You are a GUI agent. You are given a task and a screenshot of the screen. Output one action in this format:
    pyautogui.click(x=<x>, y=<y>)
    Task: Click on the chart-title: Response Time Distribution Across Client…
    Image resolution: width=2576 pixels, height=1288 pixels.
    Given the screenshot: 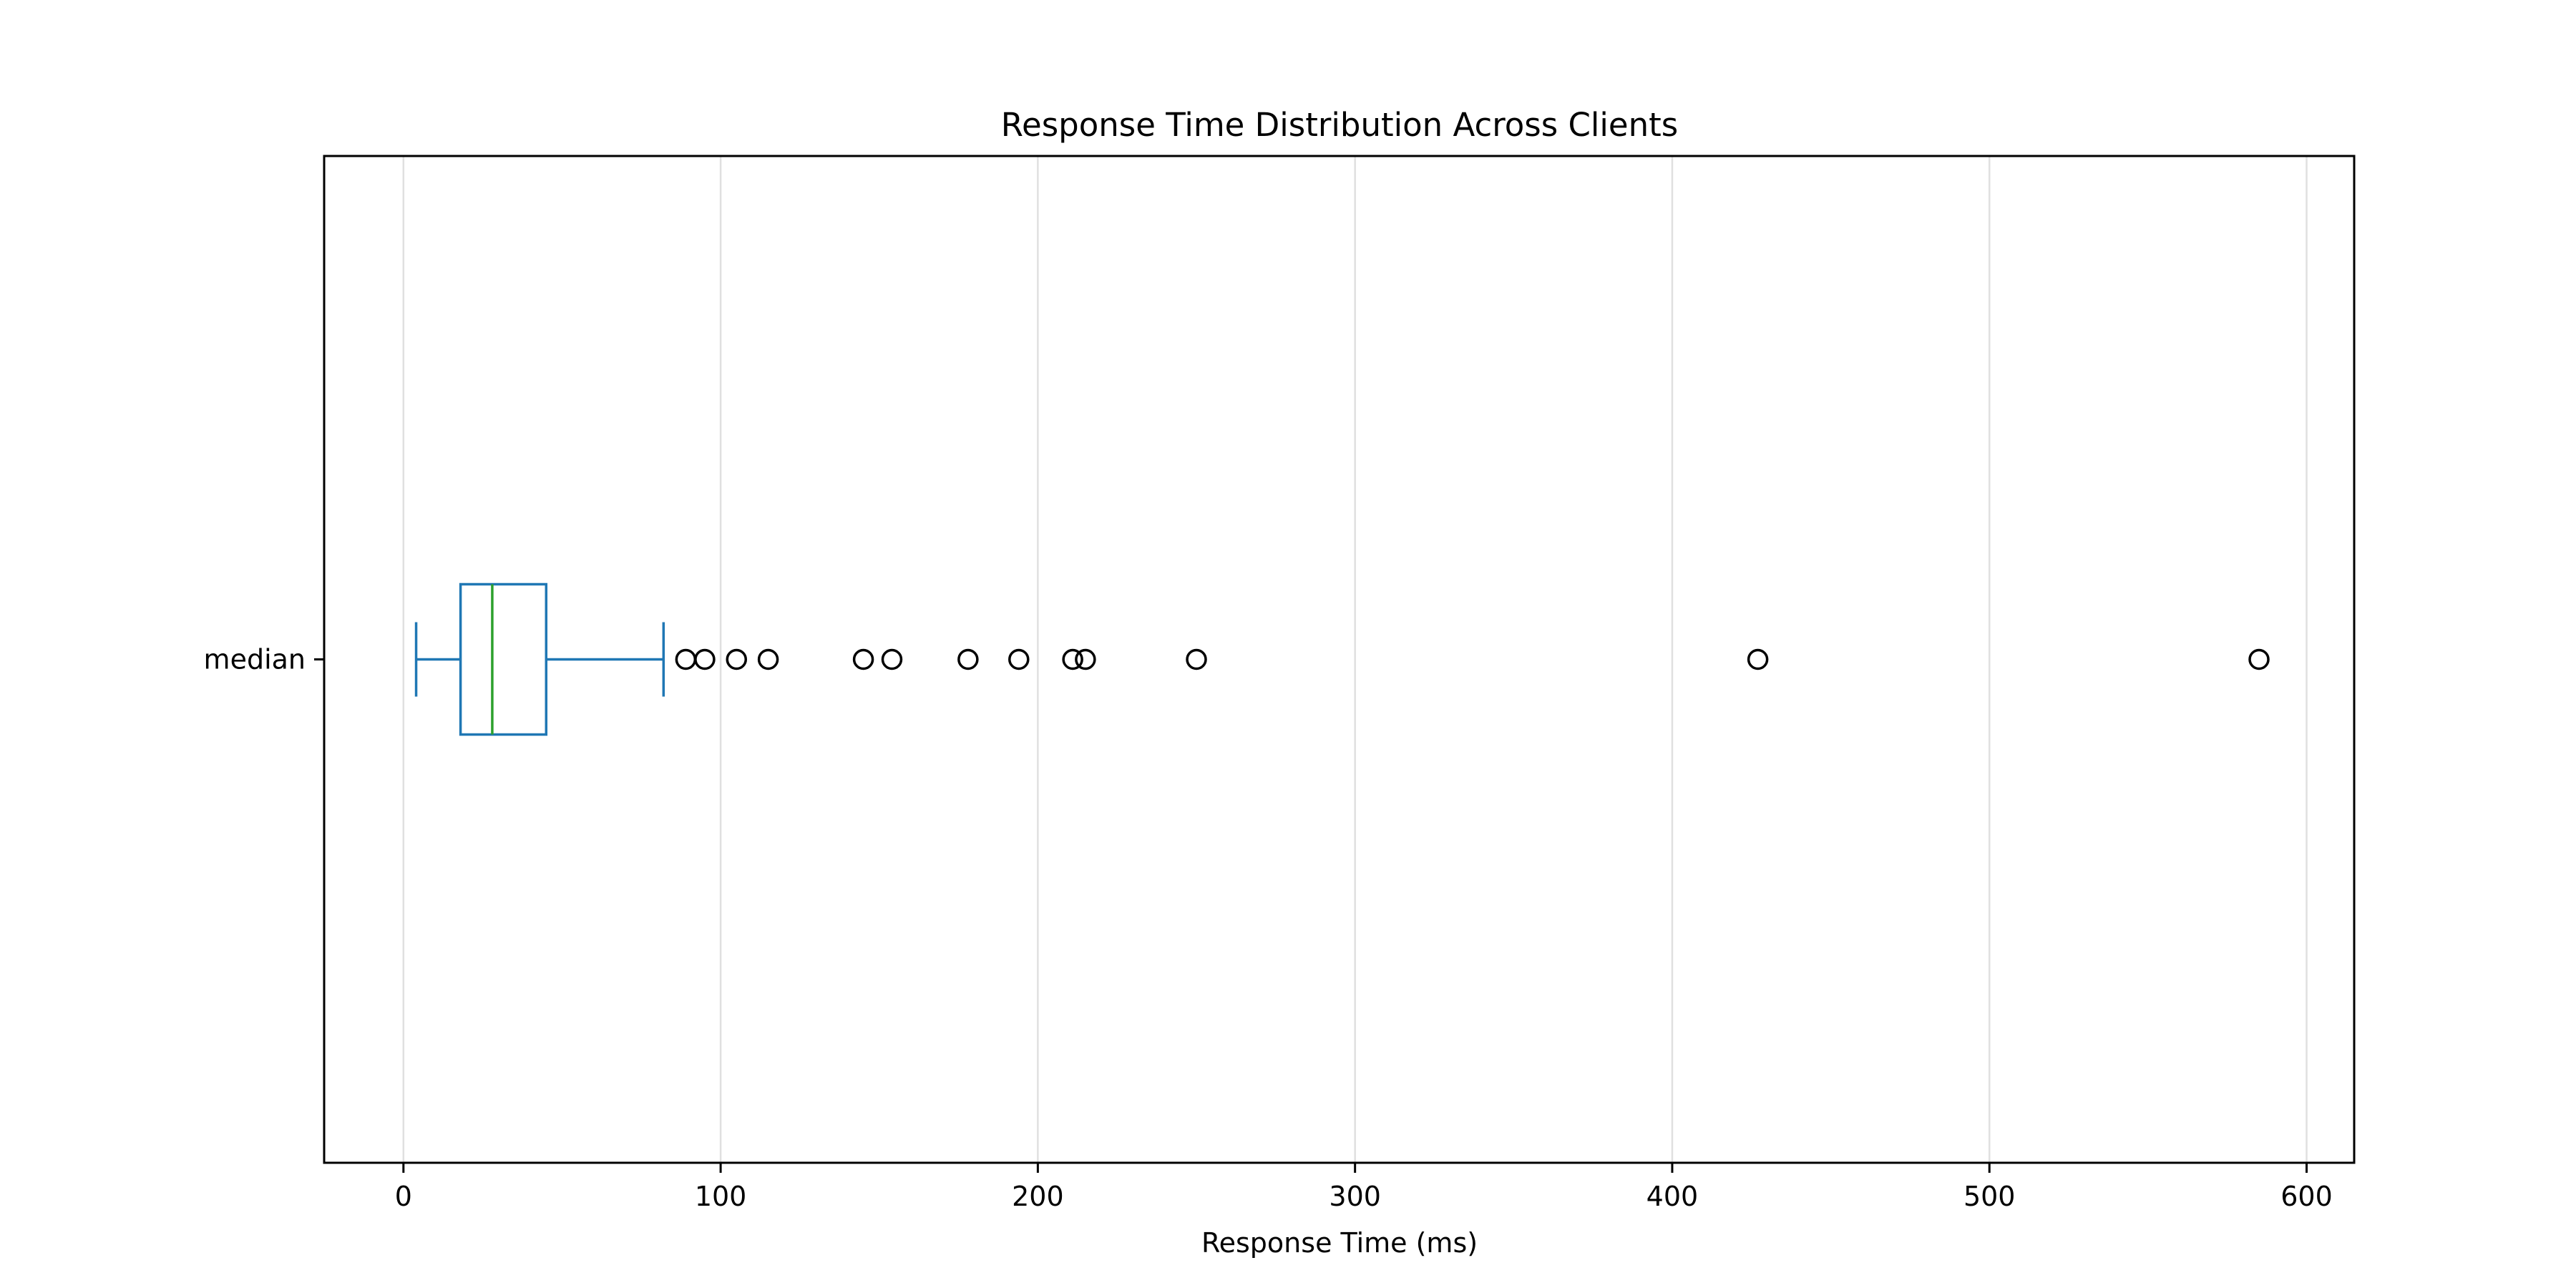 What is the action you would take?
    pyautogui.click(x=1339, y=125)
    